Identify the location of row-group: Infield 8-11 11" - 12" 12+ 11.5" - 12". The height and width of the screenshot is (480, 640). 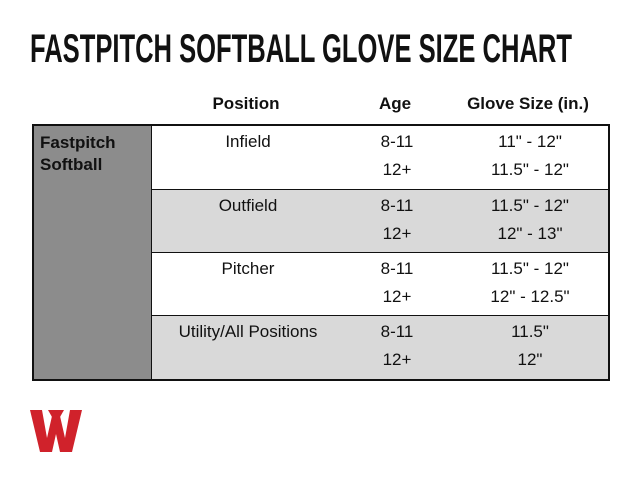
(380, 157).